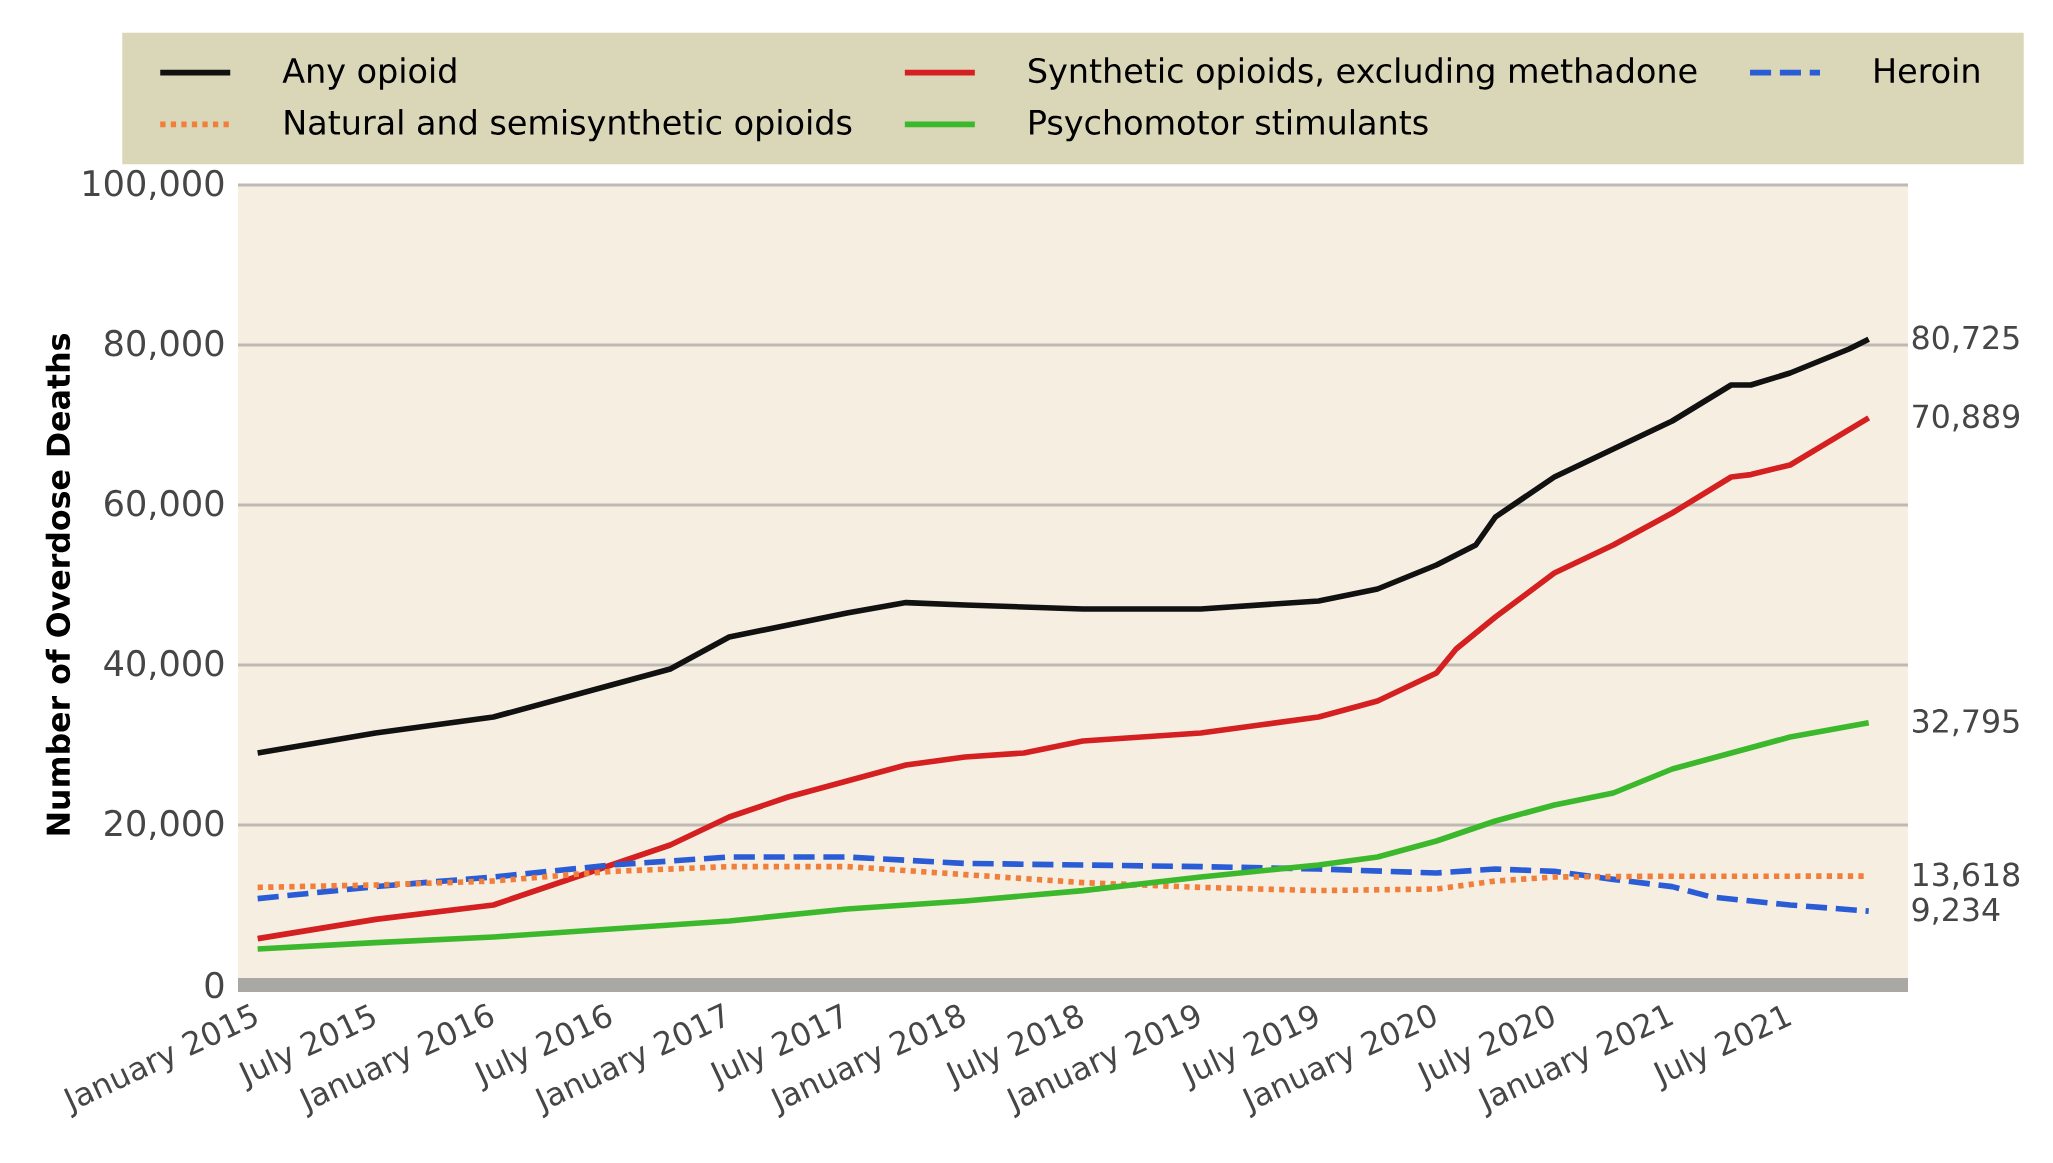 The image size is (2053, 1163). Describe the element at coordinates (1229, 125) in the screenshot. I see `legend-label: Psychomotor stimulants` at that location.